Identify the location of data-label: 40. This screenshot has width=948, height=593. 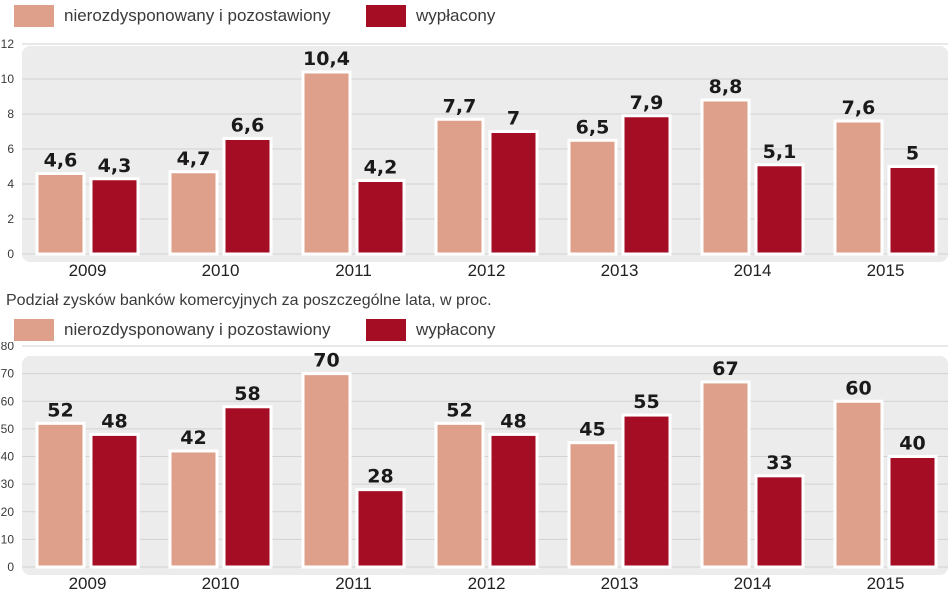
(912, 444).